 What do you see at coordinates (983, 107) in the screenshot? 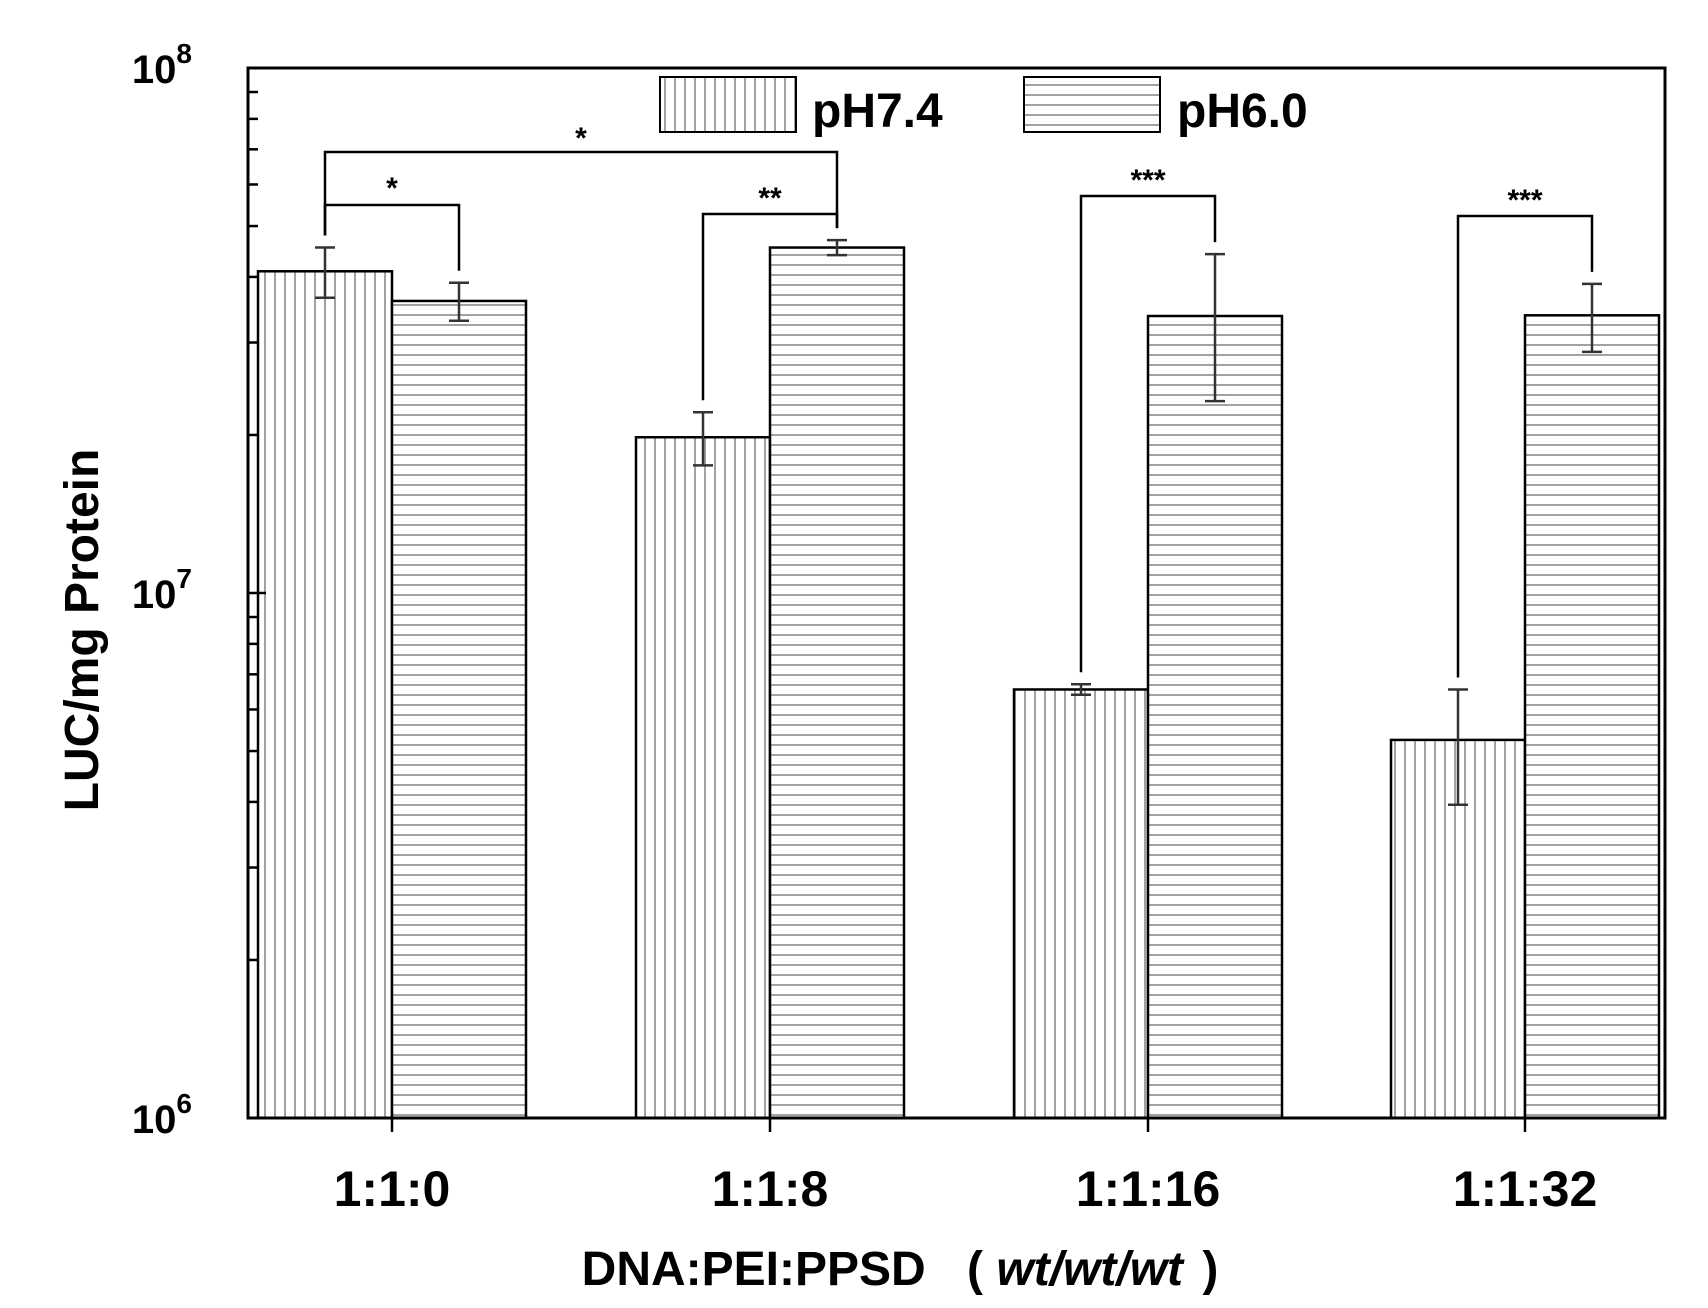
I see `legend: pH7.4 pH6.0` at bounding box center [983, 107].